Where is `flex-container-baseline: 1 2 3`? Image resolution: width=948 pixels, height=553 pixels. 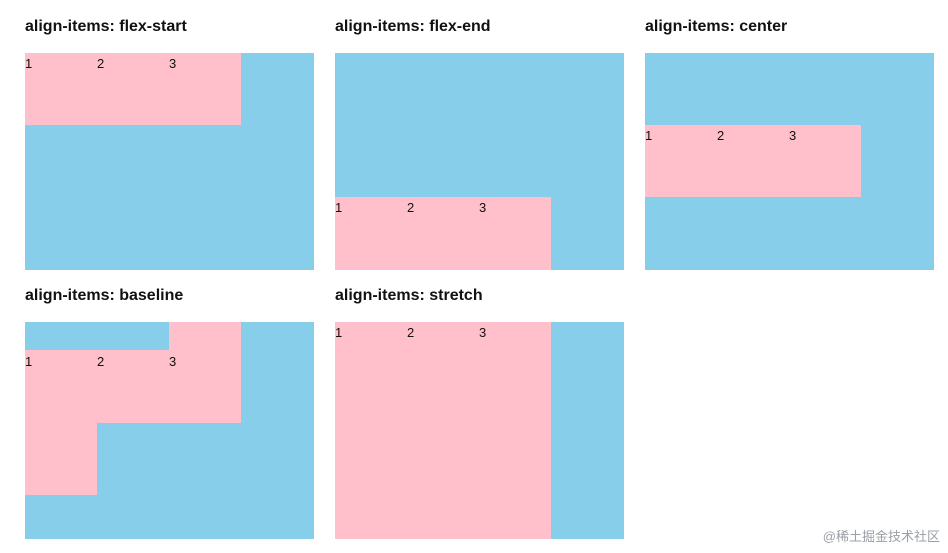 flex-container-baseline: 1 2 3 is located at coordinates (169, 430).